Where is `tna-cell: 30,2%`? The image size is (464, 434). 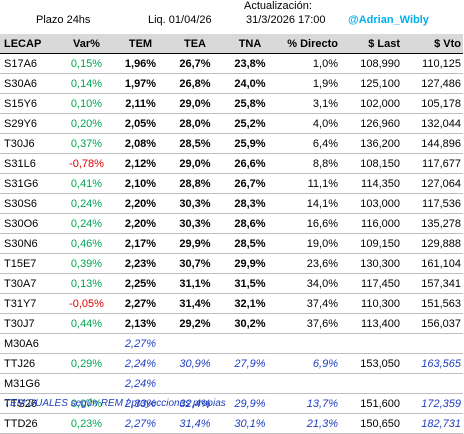
tna-cell: 30,2% is located at coordinates (250, 323).